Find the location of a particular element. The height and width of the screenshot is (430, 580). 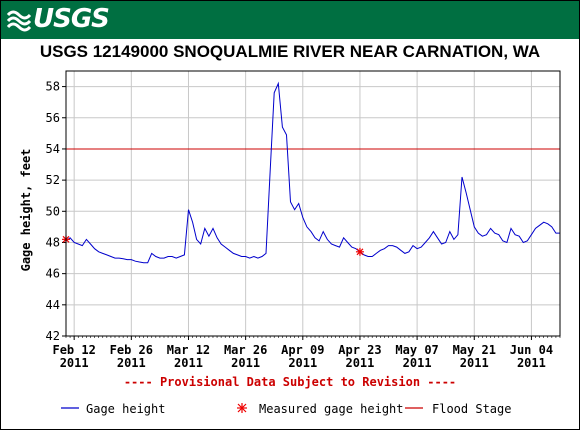

measured-point-stroke is located at coordinates (360, 252).